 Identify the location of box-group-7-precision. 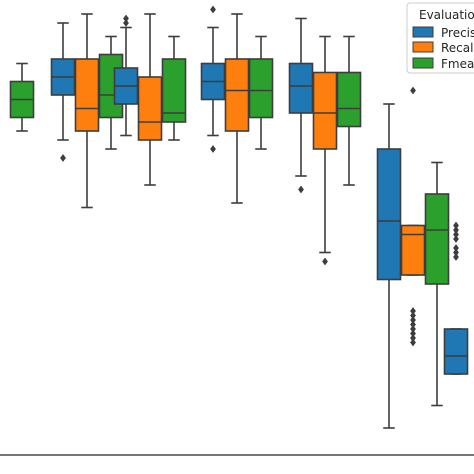
(456, 298).